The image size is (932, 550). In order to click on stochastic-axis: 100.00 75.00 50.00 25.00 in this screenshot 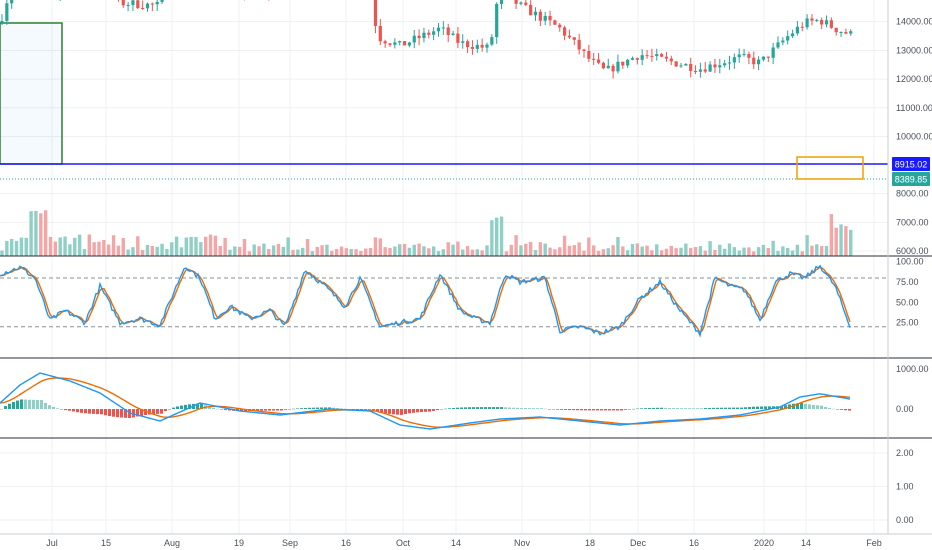, I will do `click(910, 292)`.